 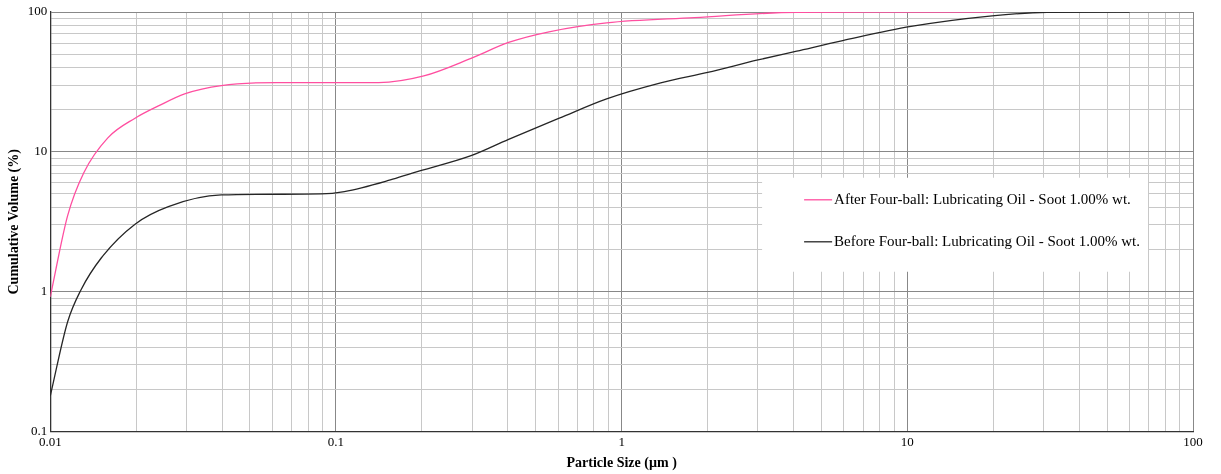 What do you see at coordinates (39, 431) in the screenshot?
I see `y-tick-label: 0.1` at bounding box center [39, 431].